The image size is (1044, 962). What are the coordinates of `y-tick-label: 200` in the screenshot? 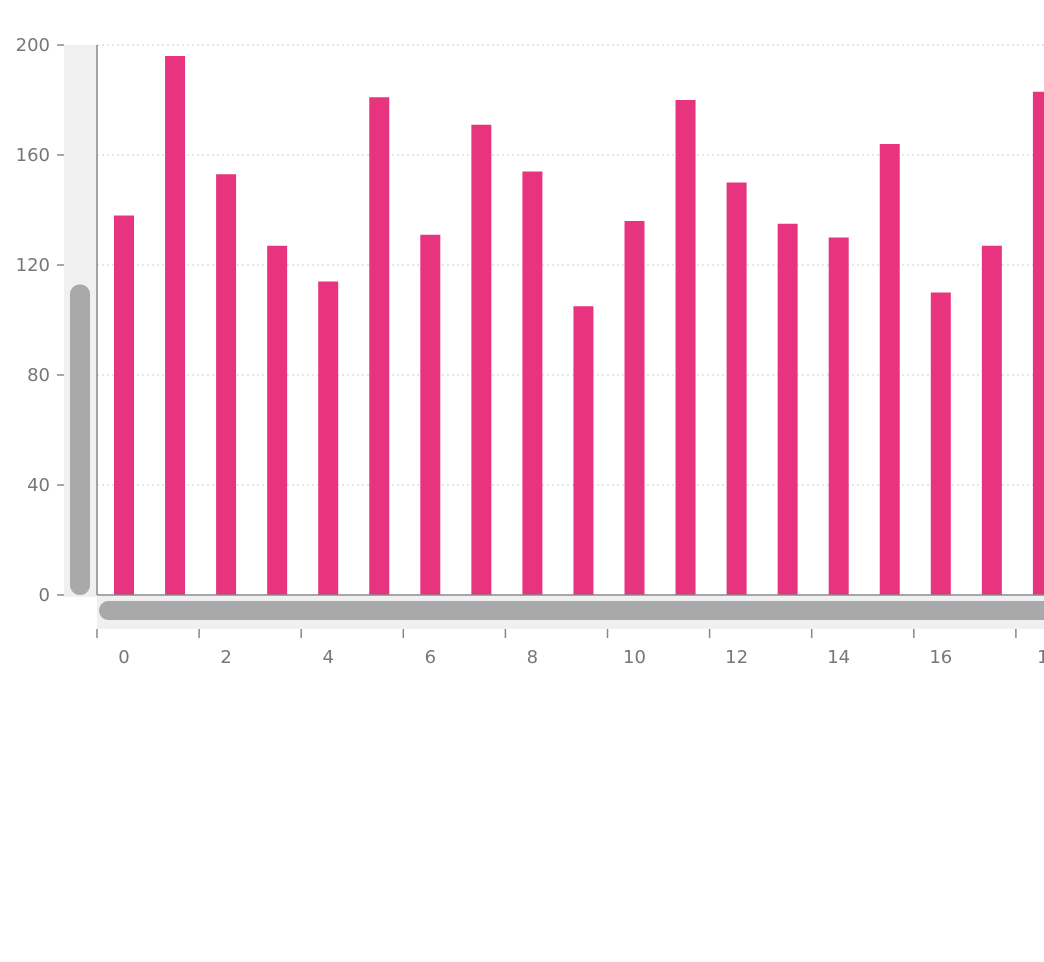 It's located at (33, 45).